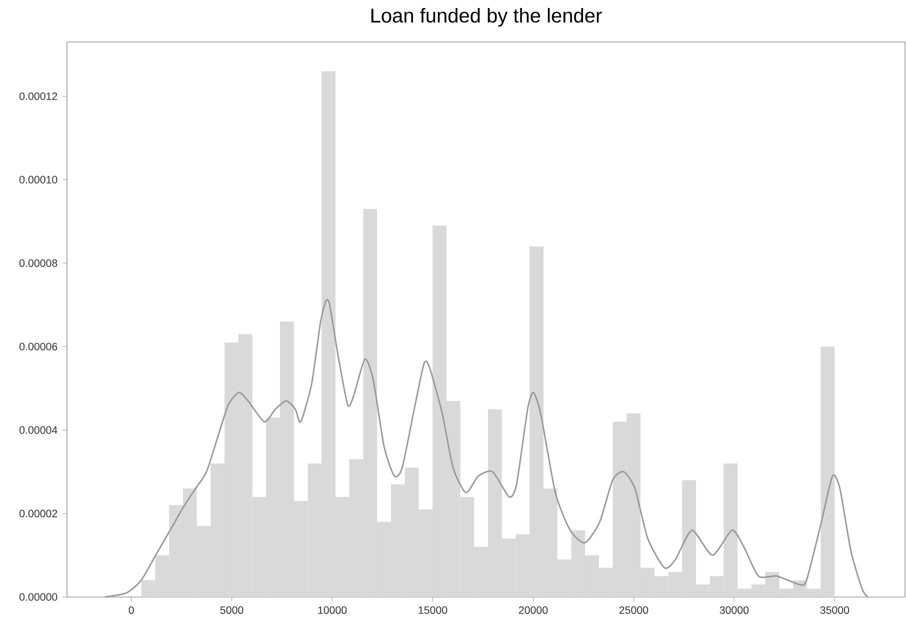 The height and width of the screenshot is (620, 906). Describe the element at coordinates (38, 180) in the screenshot. I see `y-tick-label: 0.00010` at that location.